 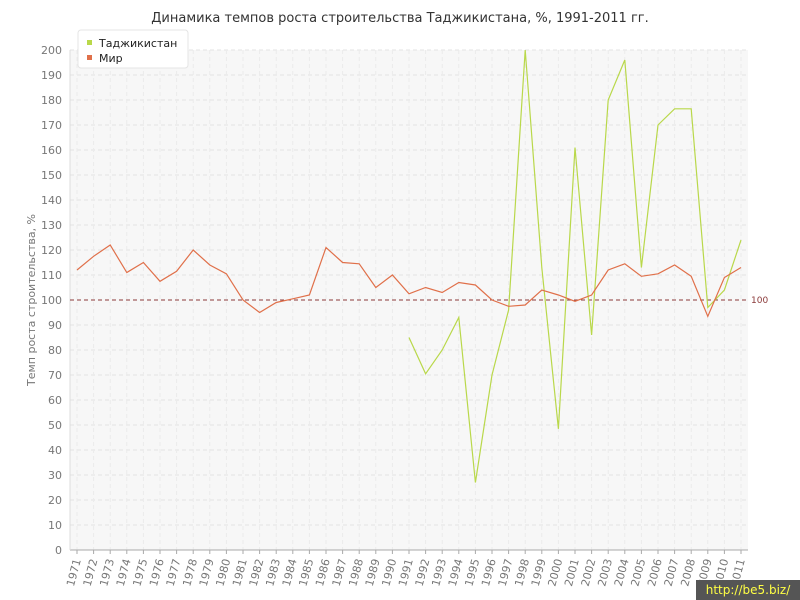 I want to click on reference-line-group: 100, so click(x=419, y=301).